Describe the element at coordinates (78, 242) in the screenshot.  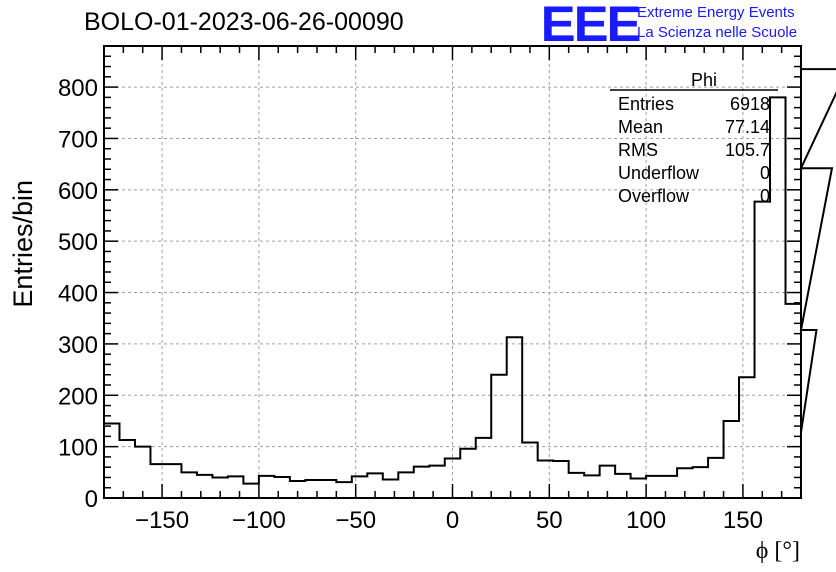
I see `y-tick-label: 500` at that location.